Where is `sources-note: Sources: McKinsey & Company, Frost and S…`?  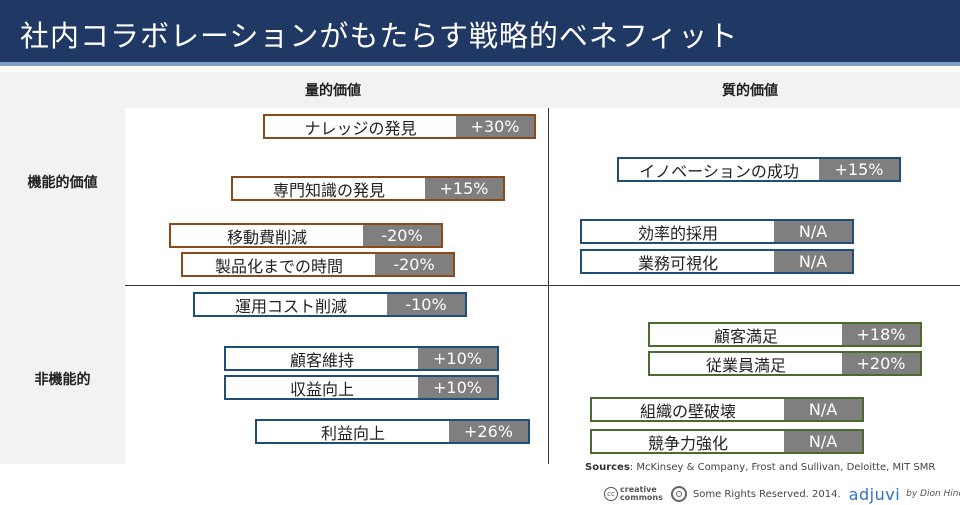
sources-note: Sources: McKinsey & Company, Frost and S… is located at coordinates (760, 467).